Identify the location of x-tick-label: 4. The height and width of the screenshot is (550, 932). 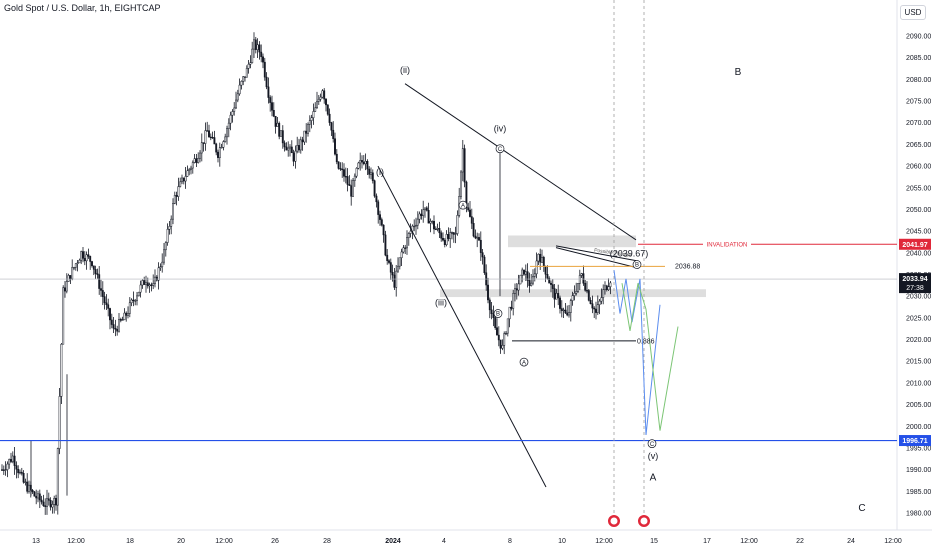
(444, 541).